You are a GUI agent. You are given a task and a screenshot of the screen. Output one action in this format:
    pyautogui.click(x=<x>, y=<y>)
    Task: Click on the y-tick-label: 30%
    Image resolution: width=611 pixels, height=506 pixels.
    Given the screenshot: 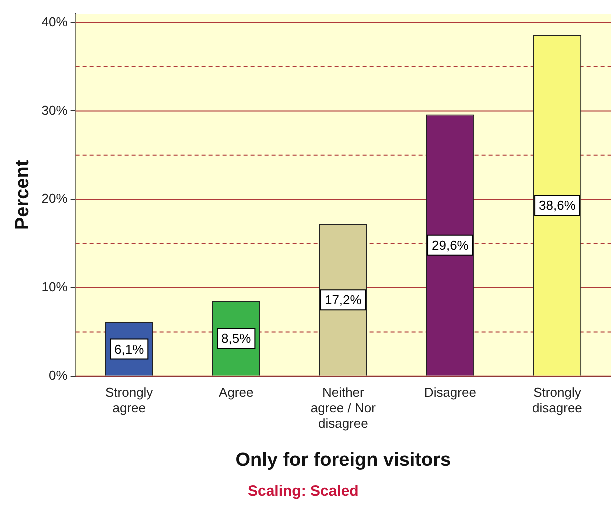 What is the action you would take?
    pyautogui.click(x=55, y=110)
    